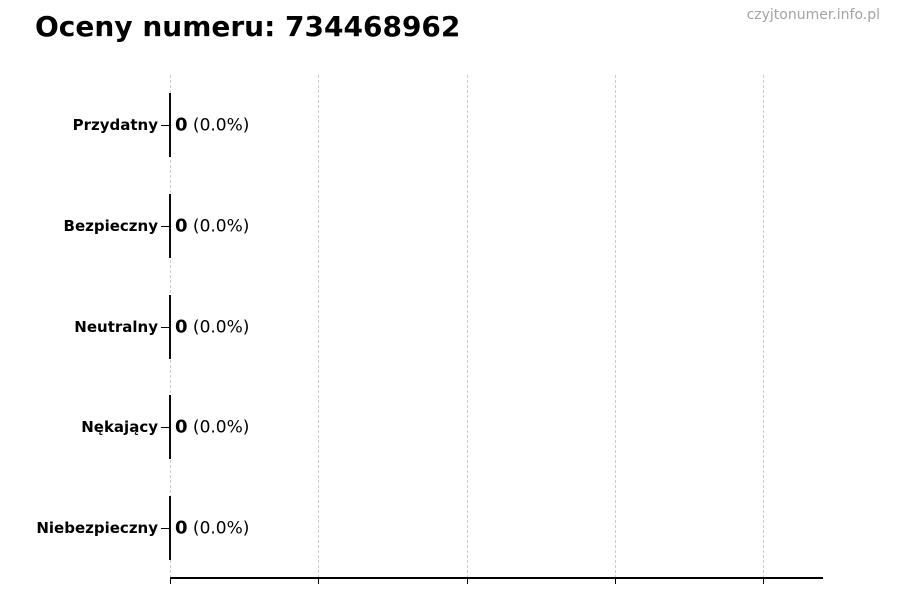 The height and width of the screenshot is (600, 900). Describe the element at coordinates (110, 225) in the screenshot. I see `category-label: Bezpieczny` at that location.